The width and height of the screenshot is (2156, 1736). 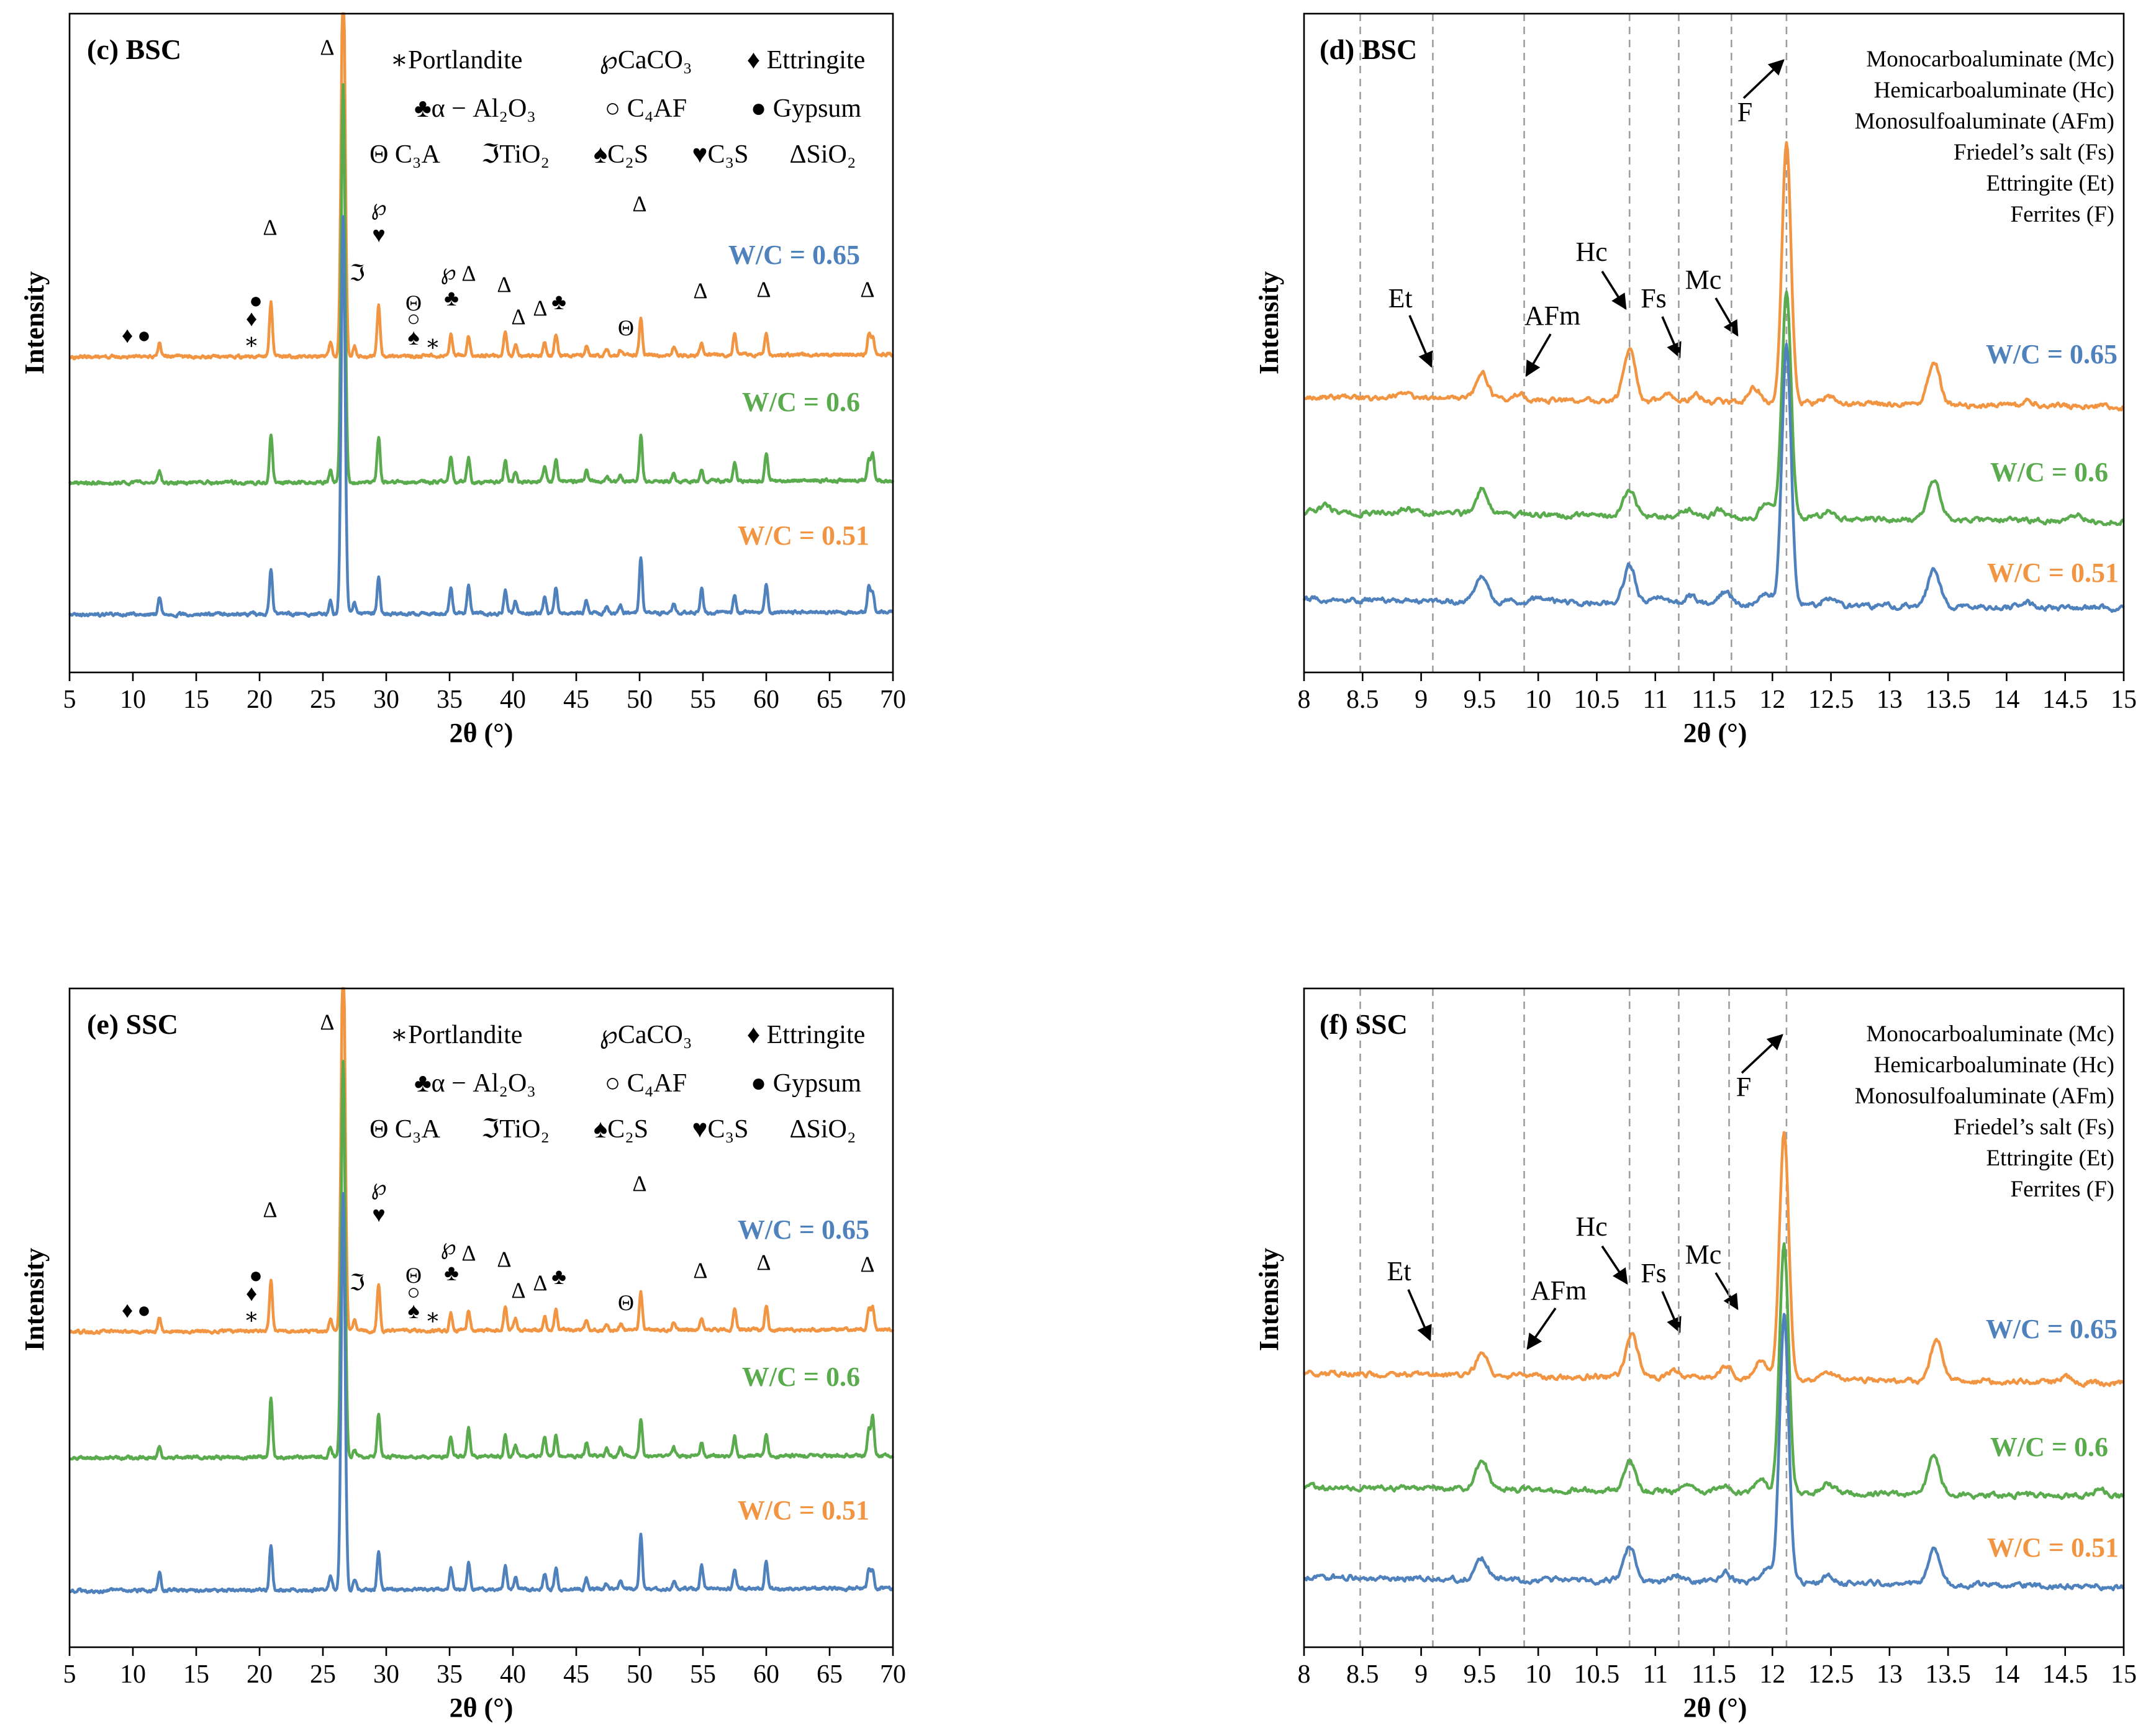 I want to click on x-tick-label-d-1: 8.5, so click(x=1362, y=699).